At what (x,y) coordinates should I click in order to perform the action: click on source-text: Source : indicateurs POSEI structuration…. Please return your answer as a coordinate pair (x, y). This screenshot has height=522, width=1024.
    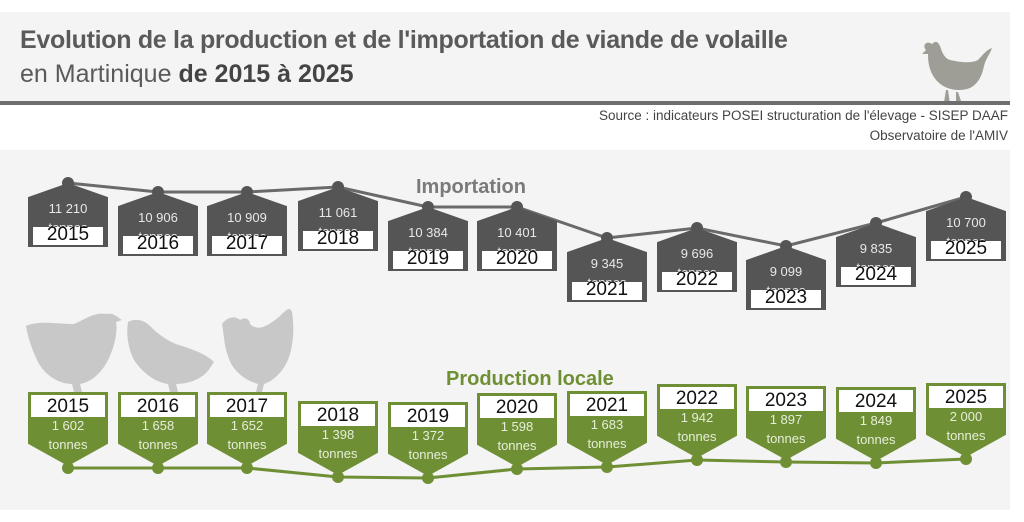
    Looking at the image, I should click on (803, 115).